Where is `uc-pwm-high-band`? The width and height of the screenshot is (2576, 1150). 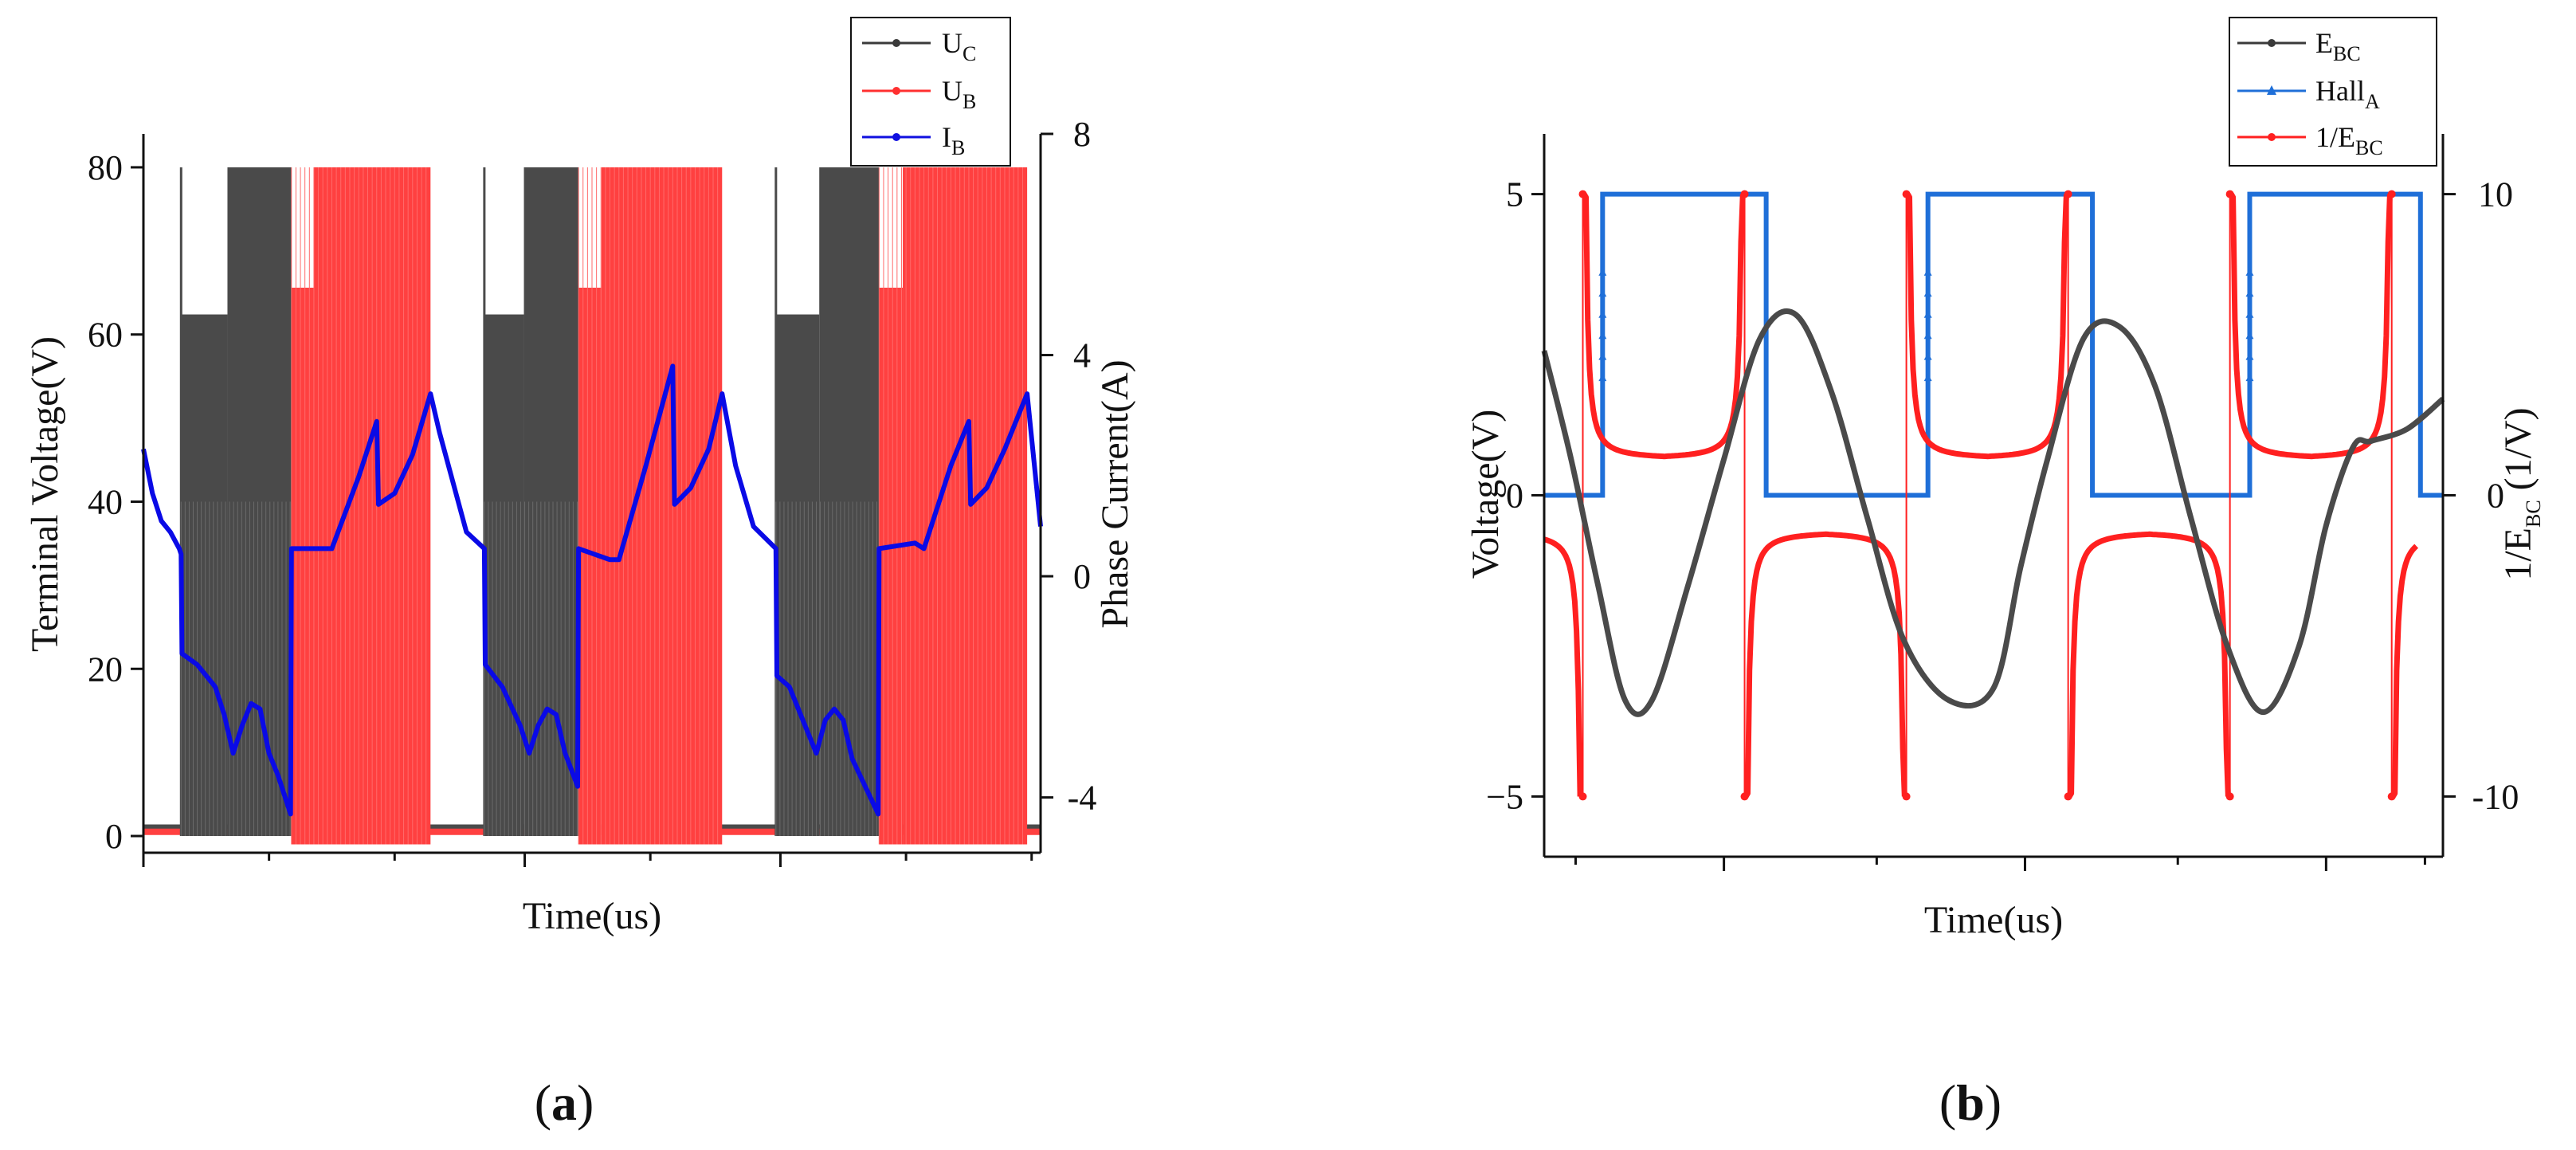 uc-pwm-high-band is located at coordinates (259, 502).